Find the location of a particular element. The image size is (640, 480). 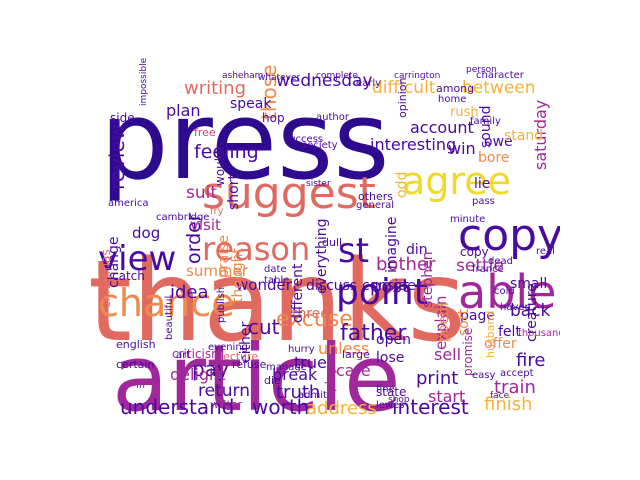

word-art: art is located at coordinates (183, 355).